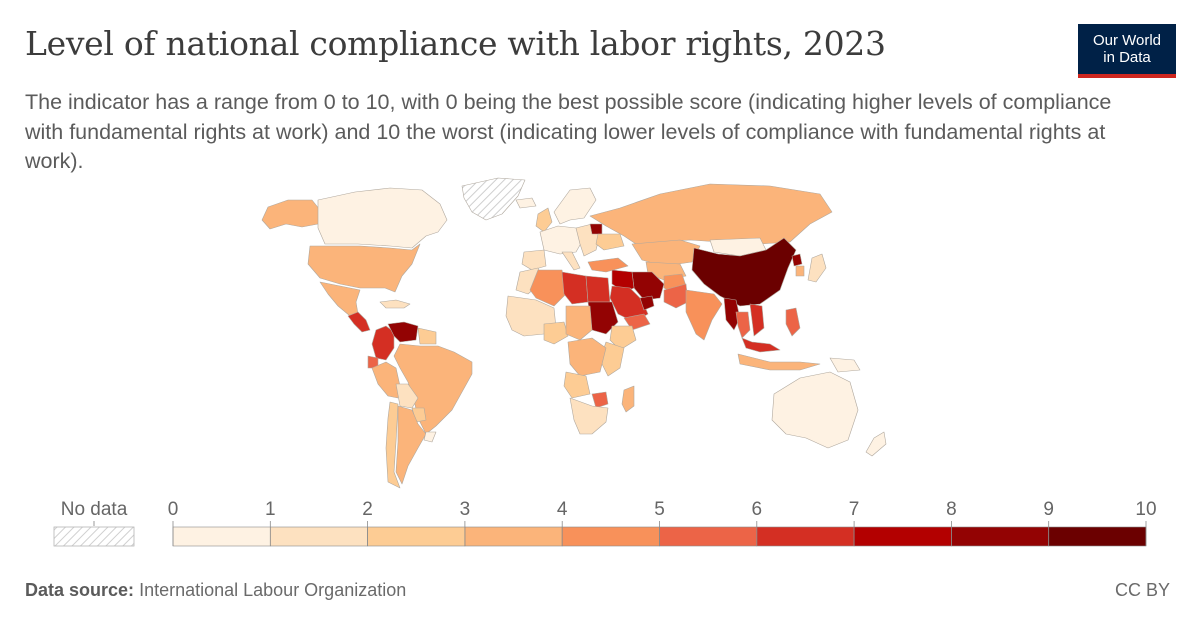 Image resolution: width=1200 pixels, height=627 pixels. I want to click on region-zimbabwe, so click(600, 400).